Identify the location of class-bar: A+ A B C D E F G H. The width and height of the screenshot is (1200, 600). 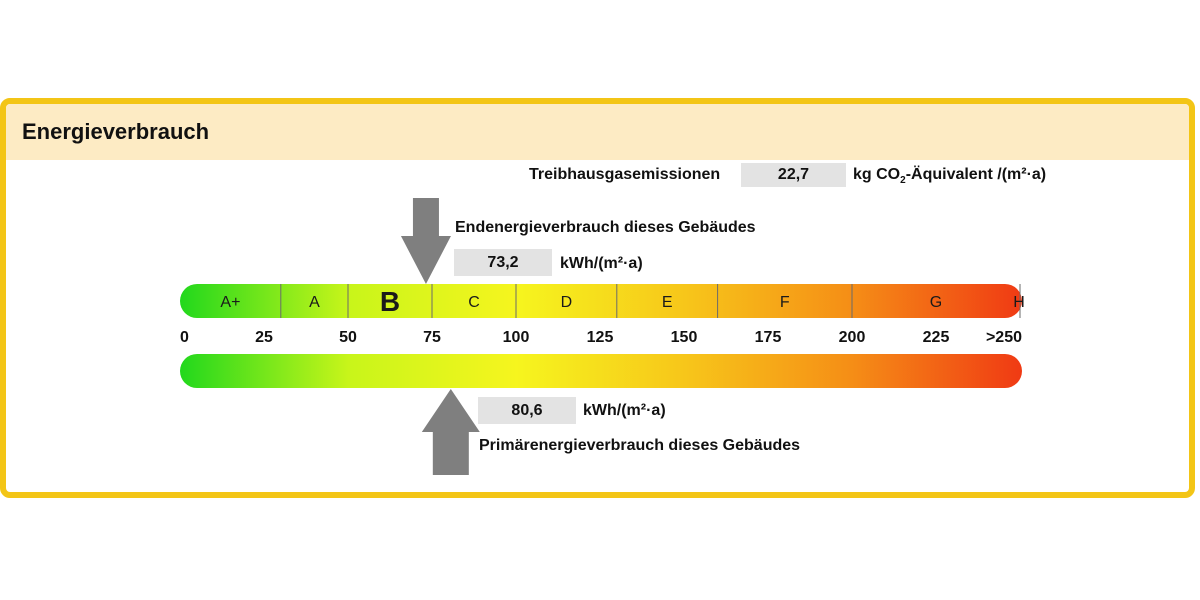
(602, 301).